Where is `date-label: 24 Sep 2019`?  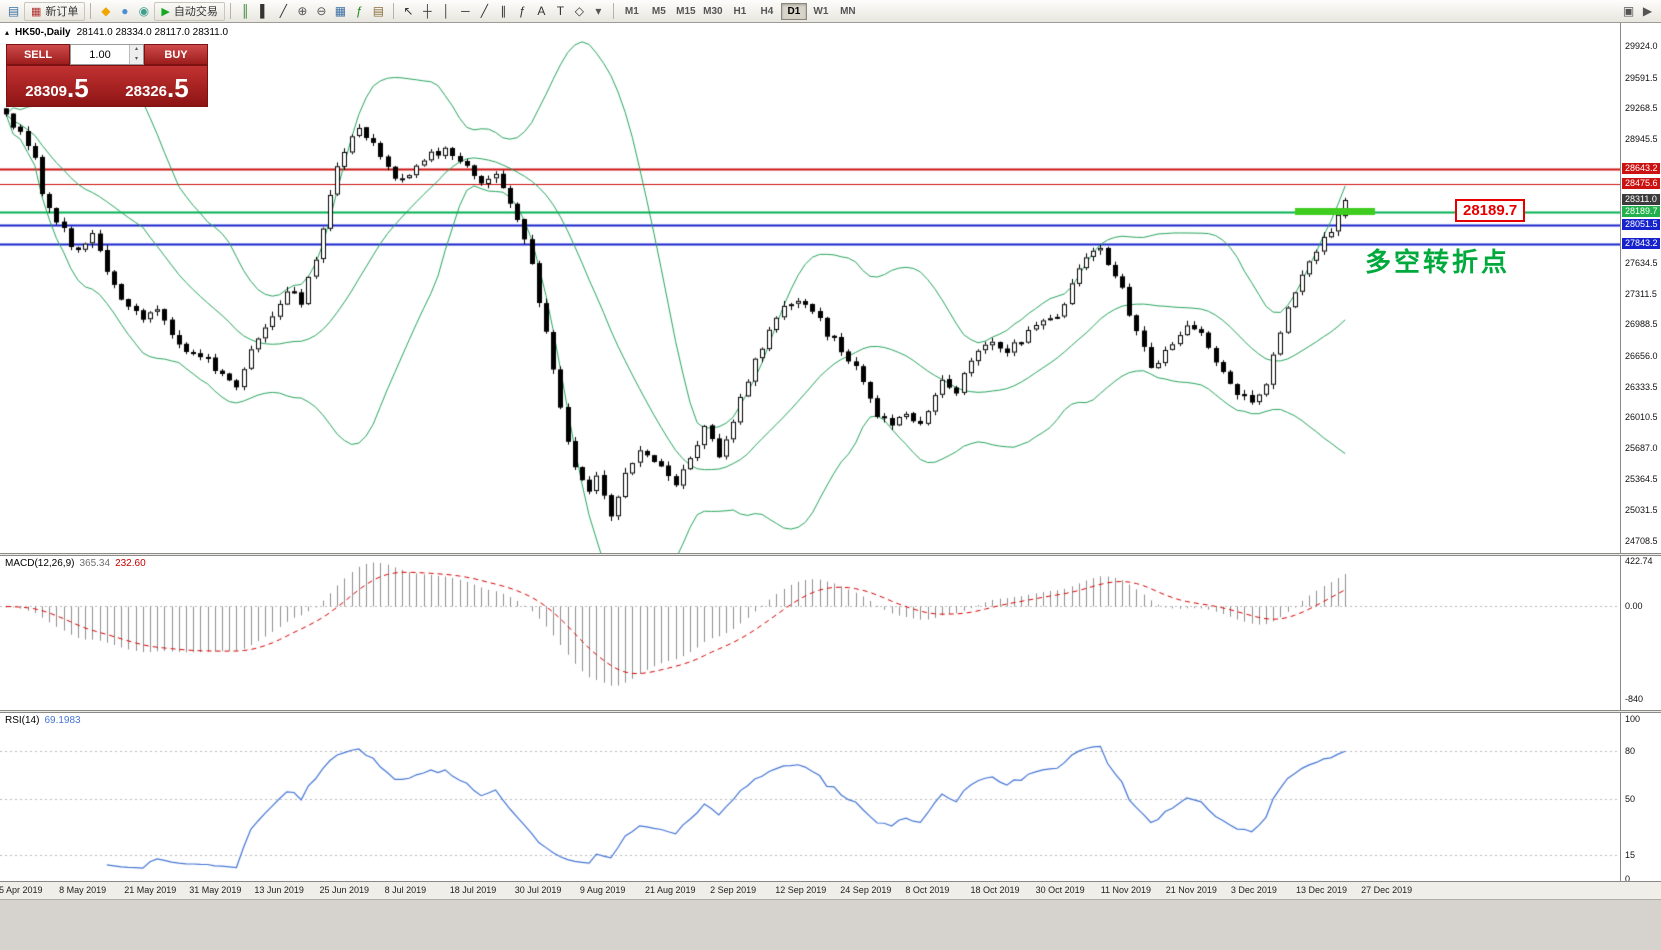
date-label: 24 Sep 2019 is located at coordinates (866, 890).